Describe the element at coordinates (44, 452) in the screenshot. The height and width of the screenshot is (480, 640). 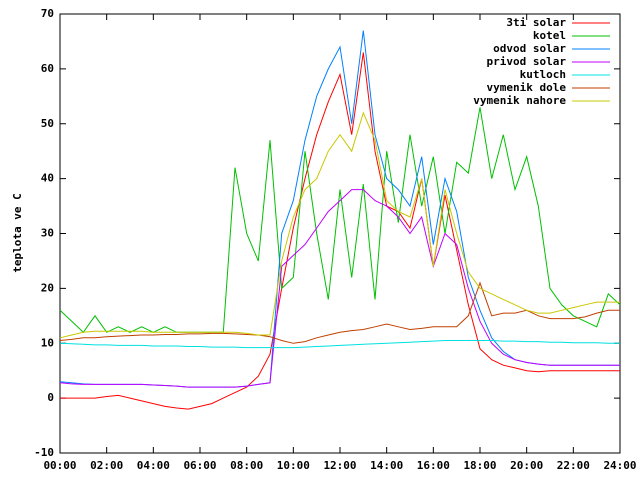
I see `y-tick-label: -10` at that location.